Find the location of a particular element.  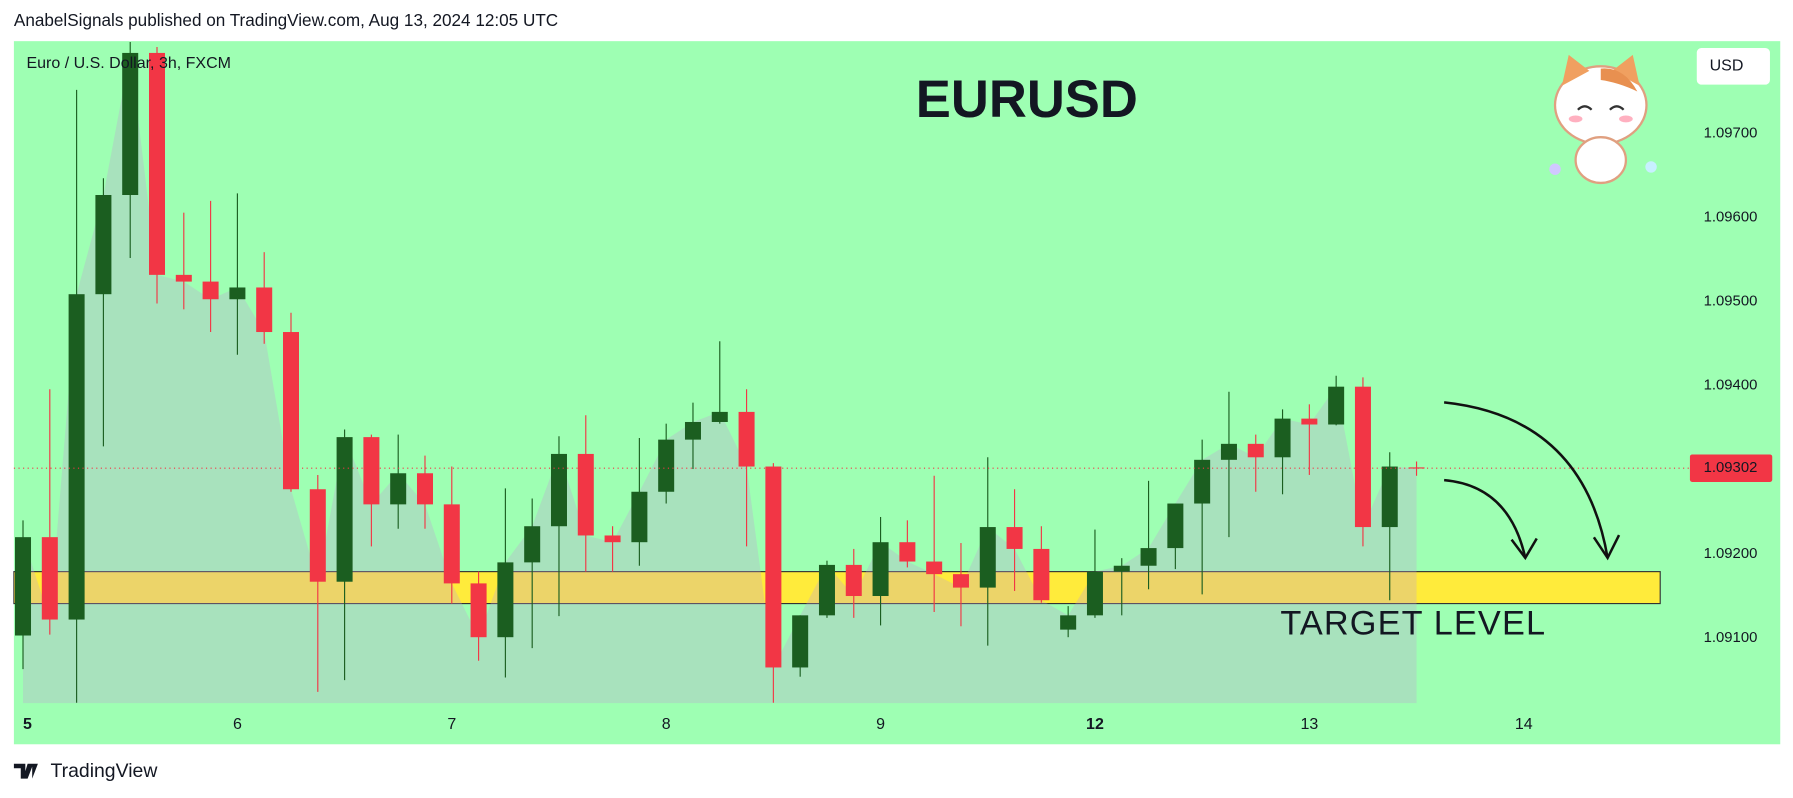

symbol-legend: Euro / U.S. Dollar, 3h, FXCM is located at coordinates (128, 63).